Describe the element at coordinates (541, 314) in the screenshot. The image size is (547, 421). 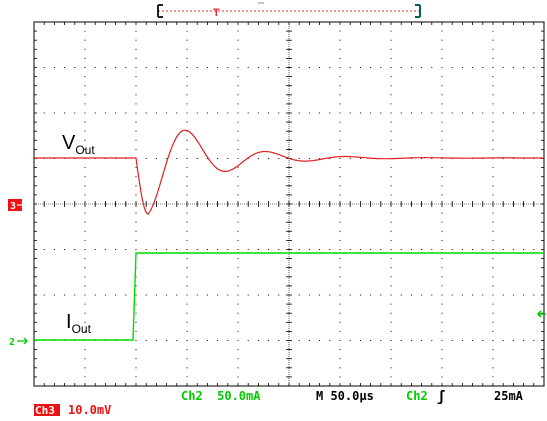
I see `trigger-level-arrow-left-icon` at that location.